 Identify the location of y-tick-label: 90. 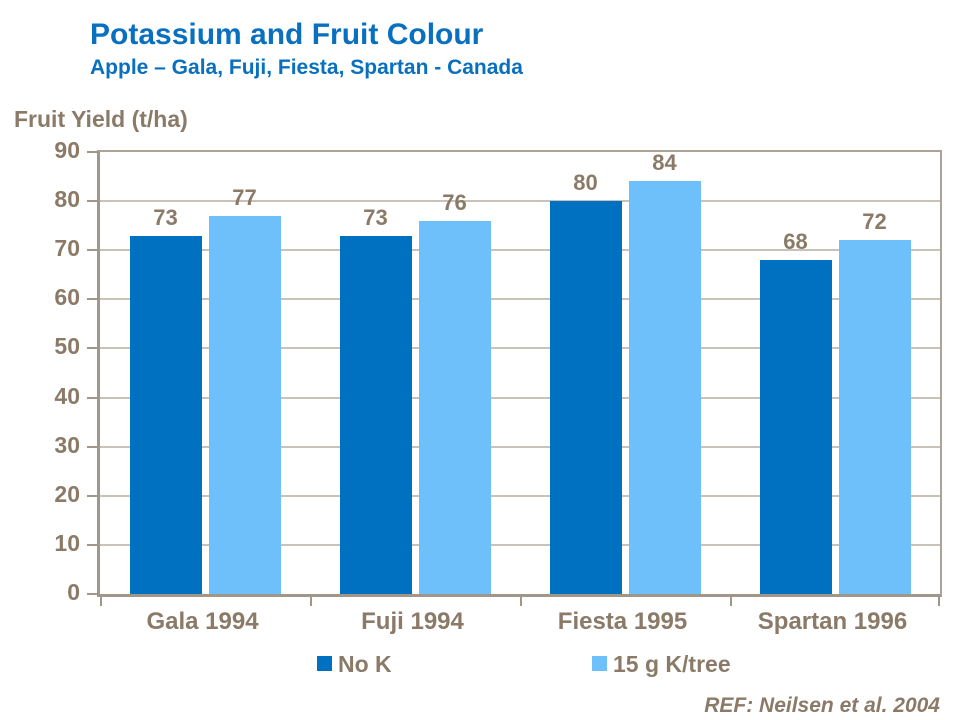
(67, 150).